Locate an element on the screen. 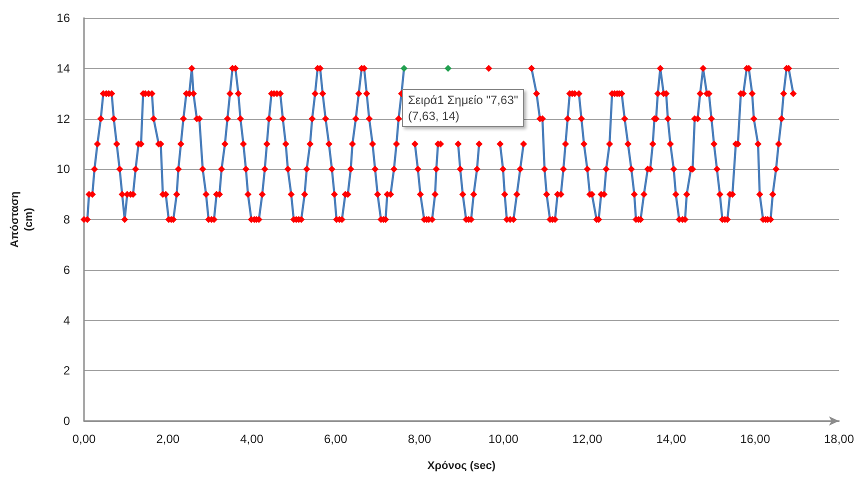 The image size is (857, 478). tooltip-box: Σειρά1 Σημείο "7,63" (7,63, 14) is located at coordinates (463, 108).